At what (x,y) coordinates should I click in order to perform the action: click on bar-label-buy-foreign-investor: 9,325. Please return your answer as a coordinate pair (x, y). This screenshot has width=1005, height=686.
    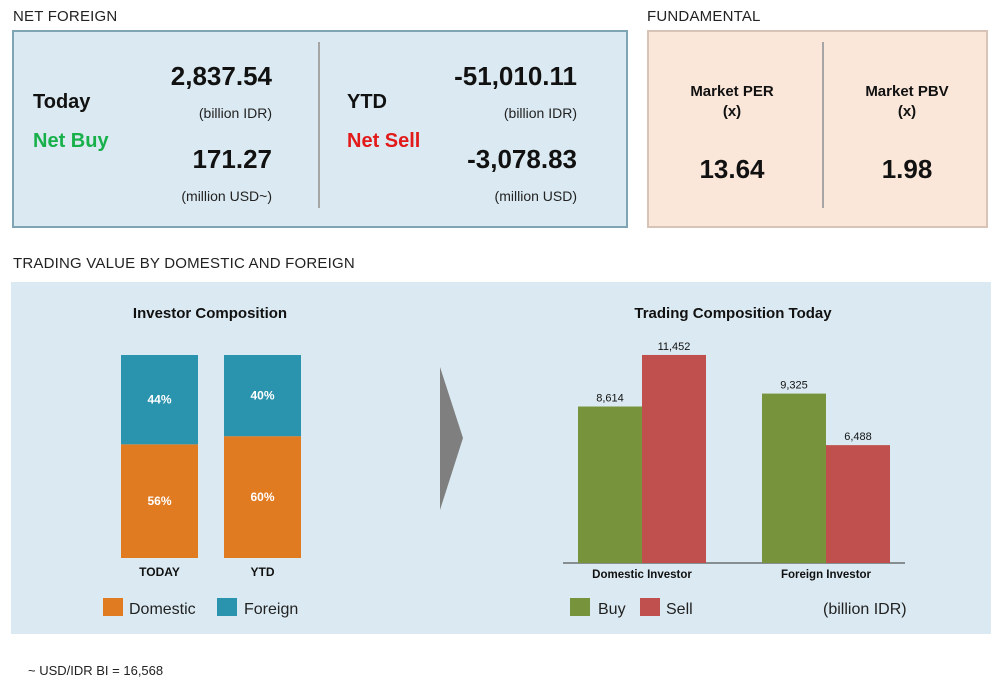
    Looking at the image, I should click on (794, 386).